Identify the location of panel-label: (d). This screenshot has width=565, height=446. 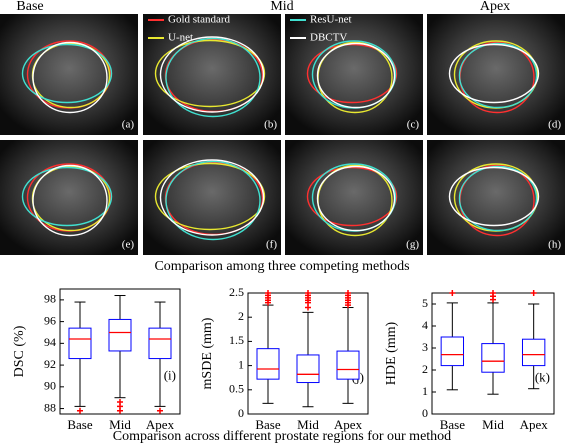
(554, 125).